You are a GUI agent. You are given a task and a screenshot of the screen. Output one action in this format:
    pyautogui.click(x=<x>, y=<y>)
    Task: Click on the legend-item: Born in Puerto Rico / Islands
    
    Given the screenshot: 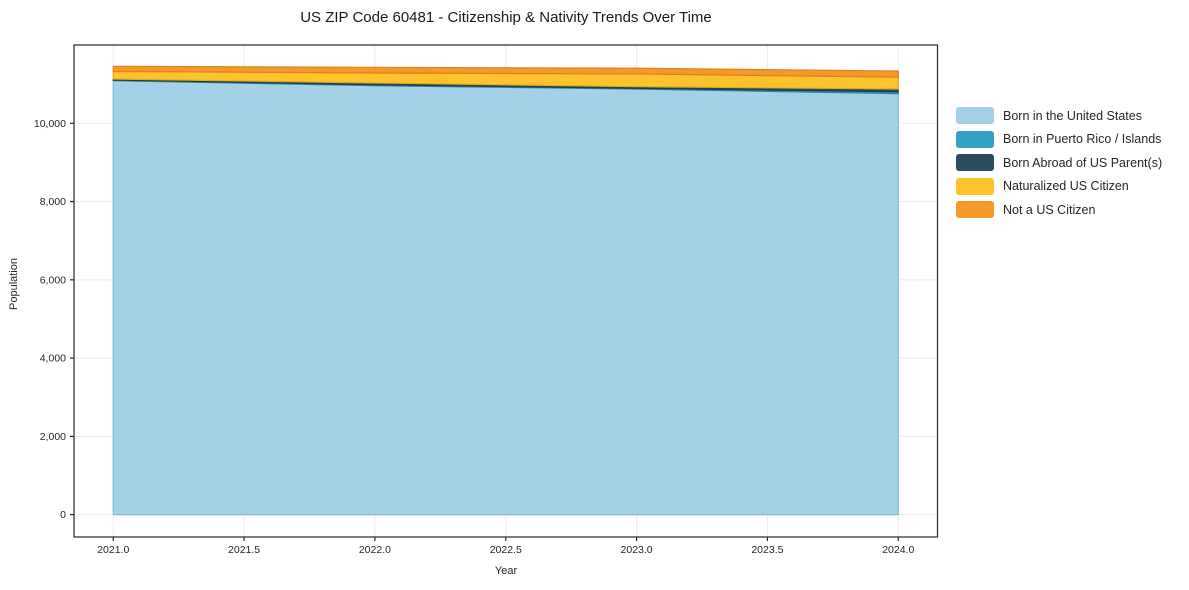 What is the action you would take?
    pyautogui.click(x=1059, y=139)
    